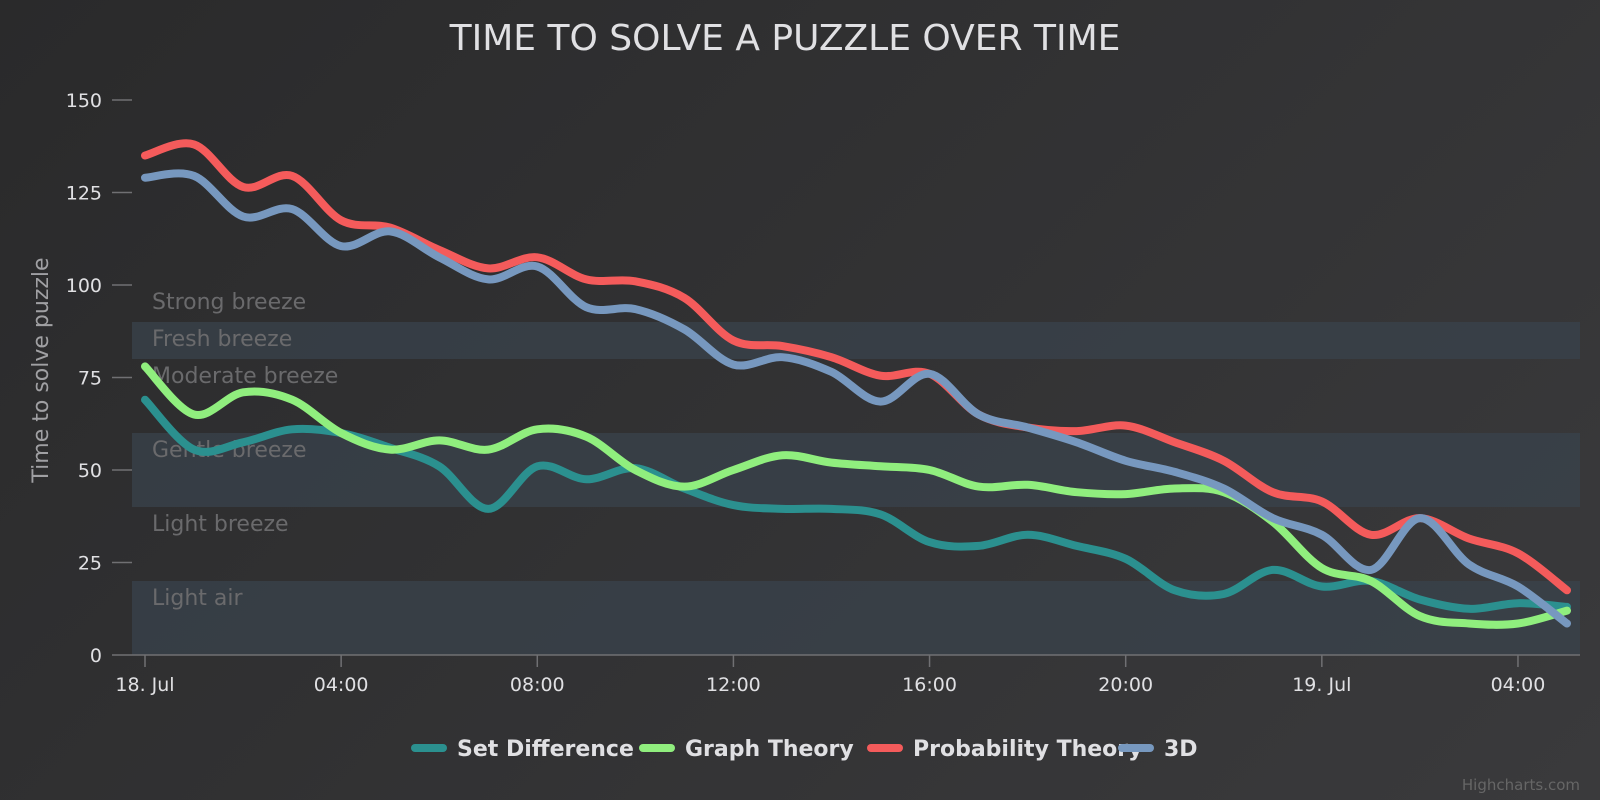 Image resolution: width=1600 pixels, height=800 pixels. I want to click on legend-item-3d: 3D, so click(1158, 749).